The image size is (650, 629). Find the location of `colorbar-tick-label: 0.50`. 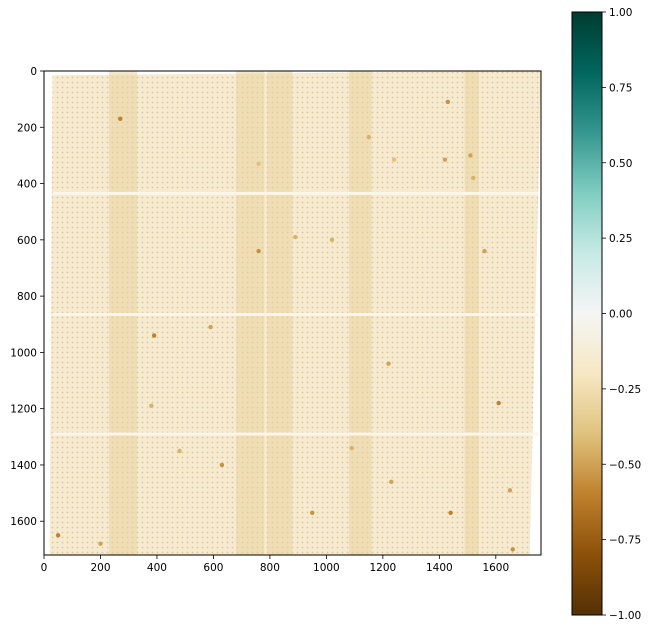

colorbar-tick-label: 0.50 is located at coordinates (620, 164).